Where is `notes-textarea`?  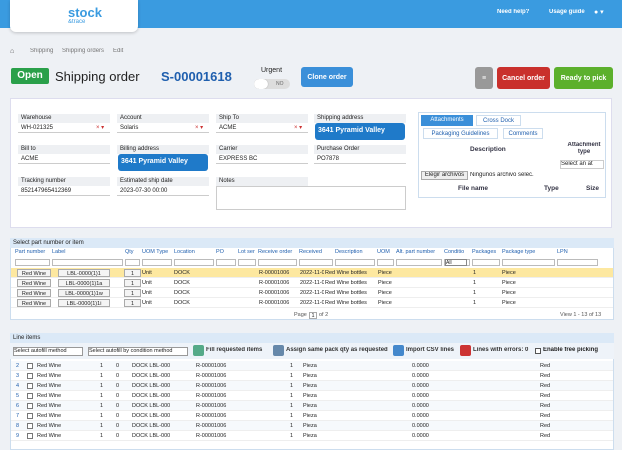 notes-textarea is located at coordinates (311, 198).